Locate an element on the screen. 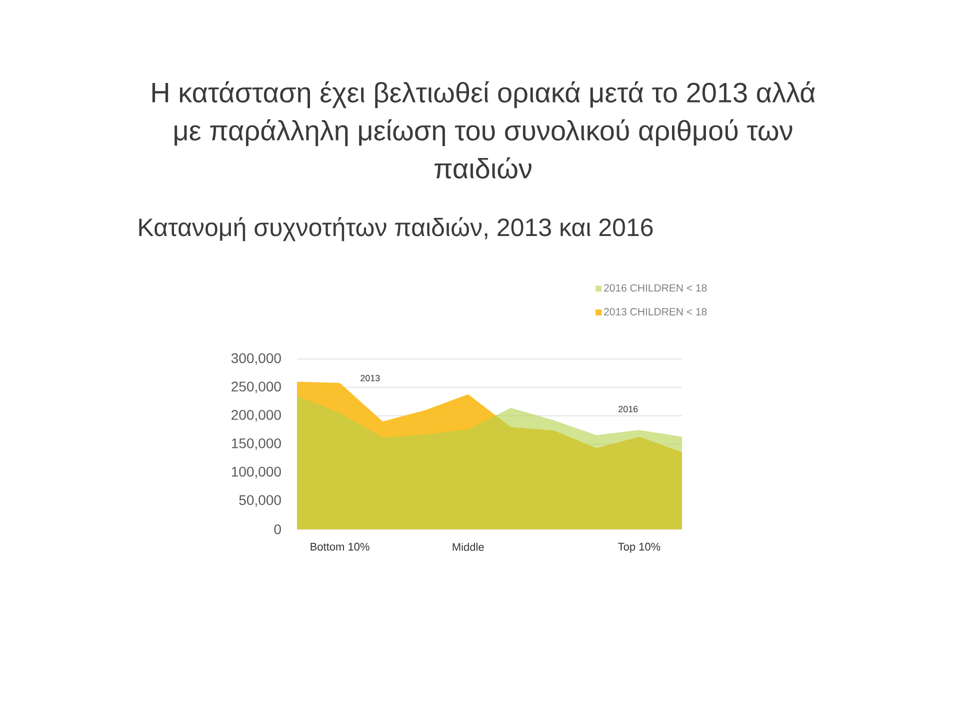 This screenshot has height=720, width=960. legend-label: 2016 CHILDREN < 18 is located at coordinates (655, 288).